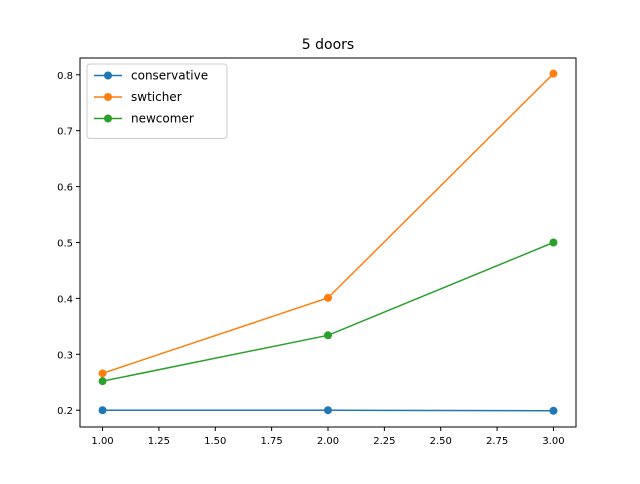 The width and height of the screenshot is (640, 484). I want to click on x-tick-label: 1.25, so click(159, 441).